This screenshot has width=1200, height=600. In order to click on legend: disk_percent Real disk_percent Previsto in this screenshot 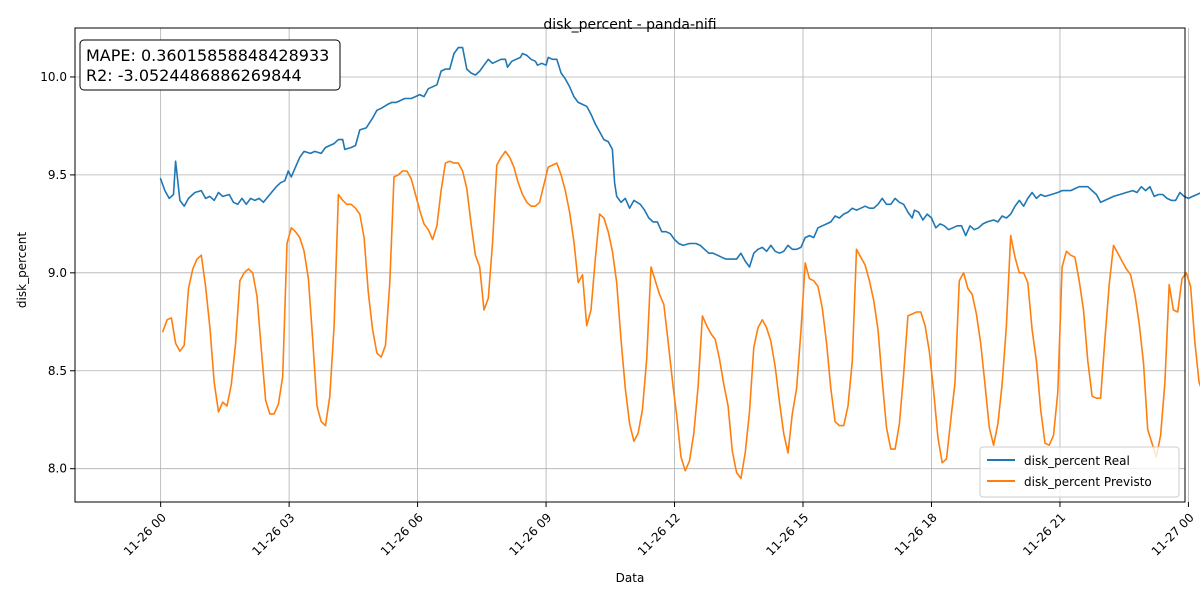, I will do `click(1079, 472)`.